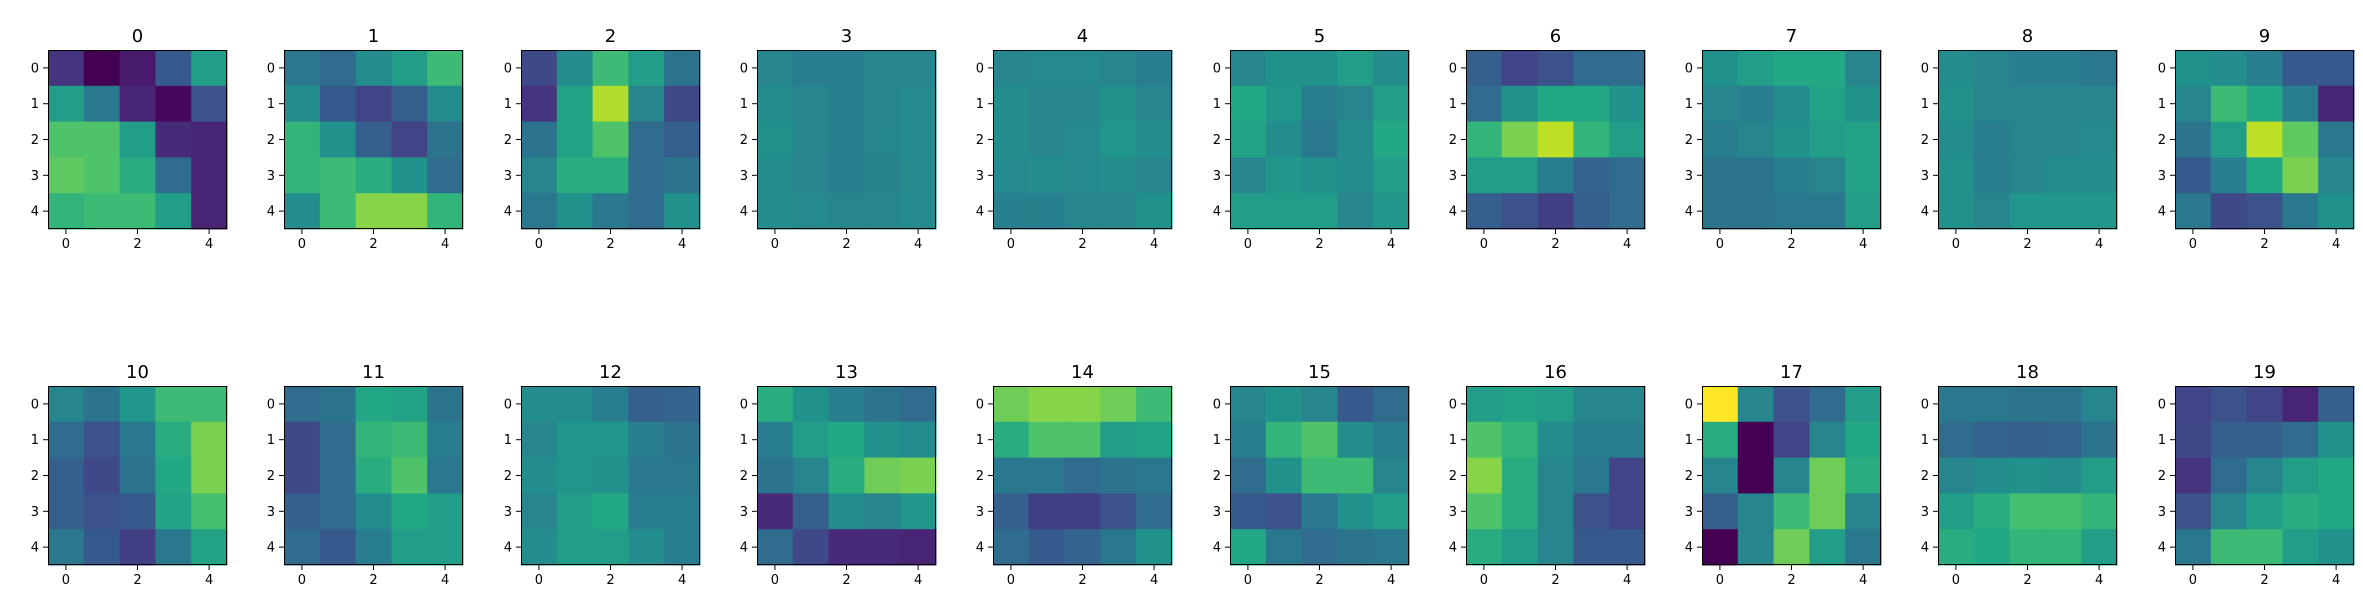  What do you see at coordinates (1783, 139) in the screenshot?
I see `heatmap-panel: 7 0 2 4 0 1 2 3 4` at bounding box center [1783, 139].